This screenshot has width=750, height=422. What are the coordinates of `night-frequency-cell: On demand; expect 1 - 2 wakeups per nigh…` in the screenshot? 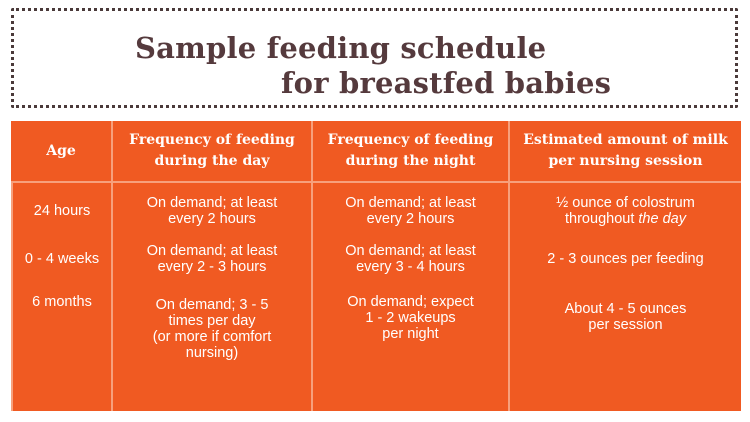 It's located at (410, 331).